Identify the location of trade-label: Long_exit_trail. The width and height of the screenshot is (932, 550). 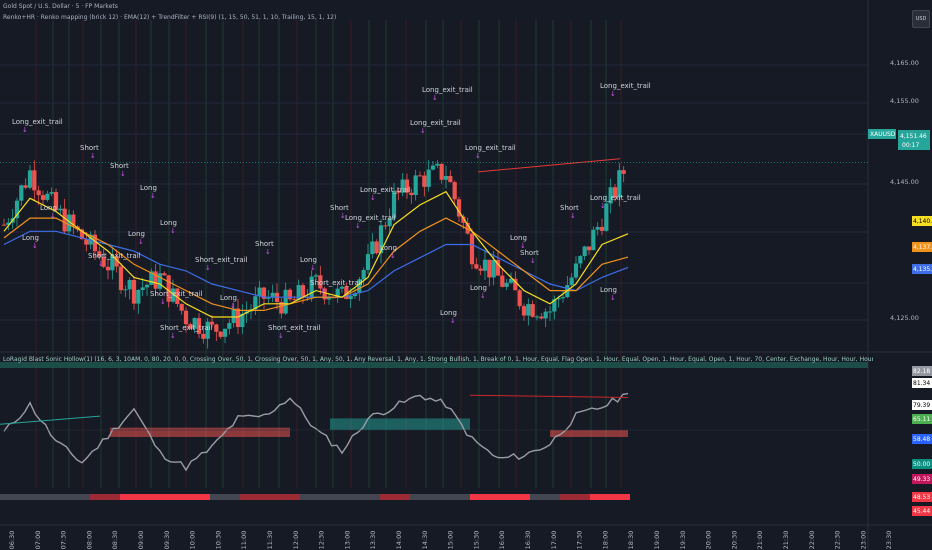
(385, 190).